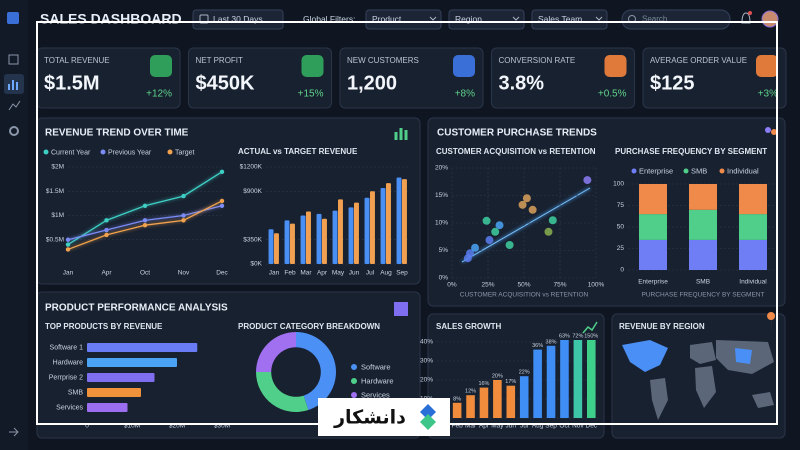 The height and width of the screenshot is (450, 800). I want to click on y-tick-label: 75, so click(621, 205).